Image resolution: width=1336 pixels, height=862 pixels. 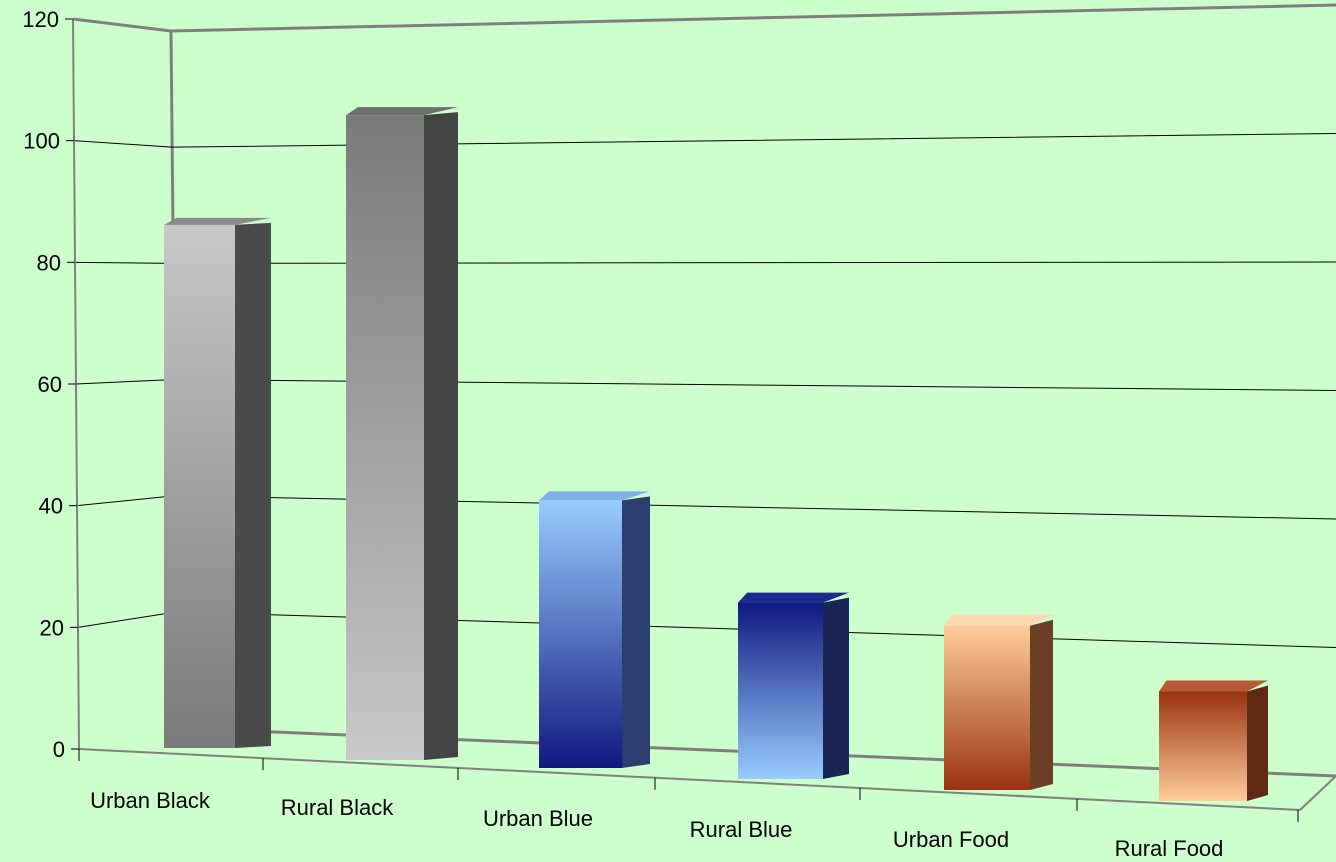 I want to click on floor-right-edge, so click(x=1317, y=793).